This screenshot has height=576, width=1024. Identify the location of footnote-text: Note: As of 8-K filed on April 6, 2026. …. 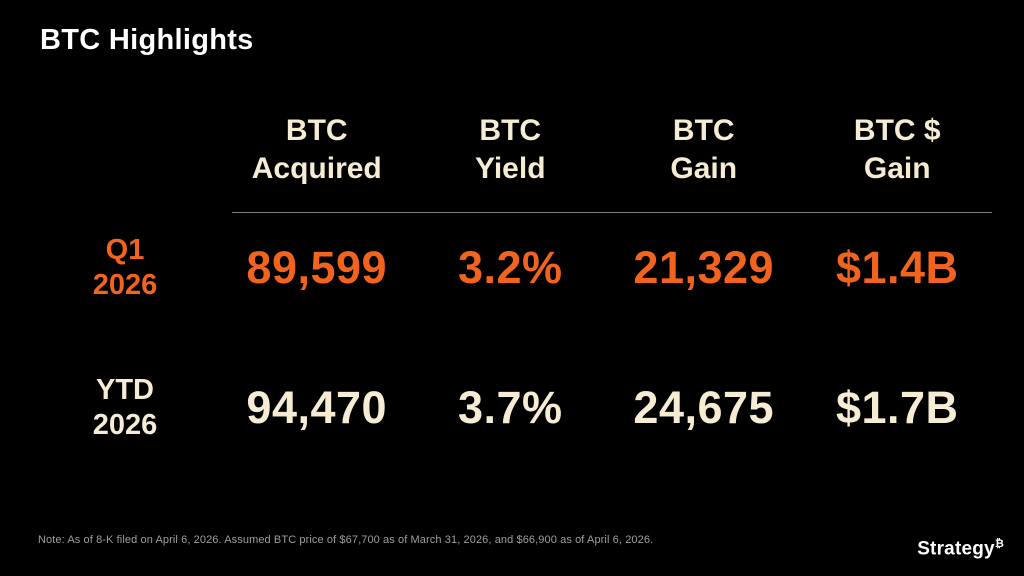
(346, 540).